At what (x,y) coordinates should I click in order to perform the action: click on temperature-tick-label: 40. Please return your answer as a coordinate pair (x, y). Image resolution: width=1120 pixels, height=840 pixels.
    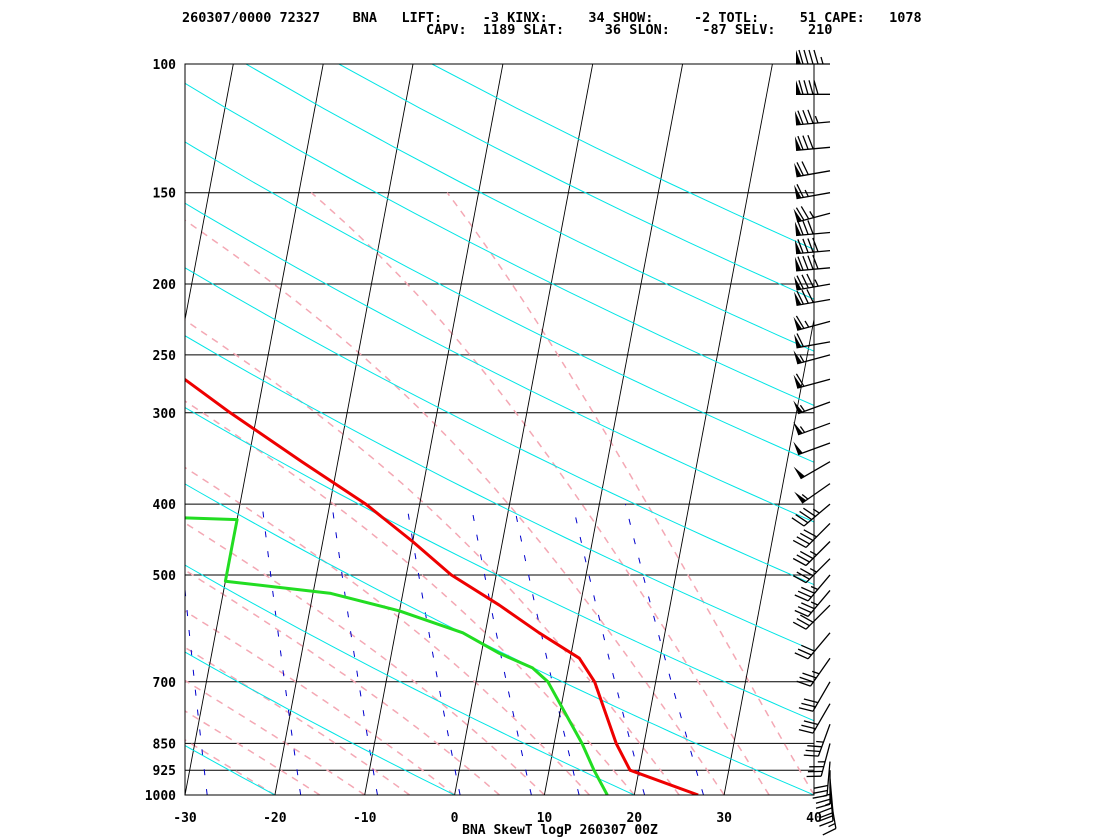
    Looking at the image, I should click on (814, 818).